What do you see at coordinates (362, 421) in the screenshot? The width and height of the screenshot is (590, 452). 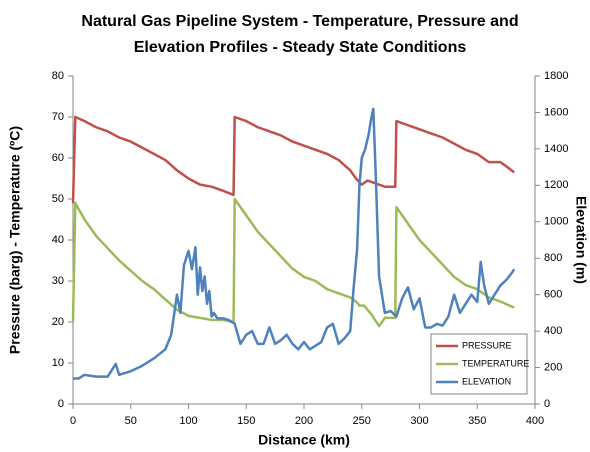 I see `x-tick-label: 250` at bounding box center [362, 421].